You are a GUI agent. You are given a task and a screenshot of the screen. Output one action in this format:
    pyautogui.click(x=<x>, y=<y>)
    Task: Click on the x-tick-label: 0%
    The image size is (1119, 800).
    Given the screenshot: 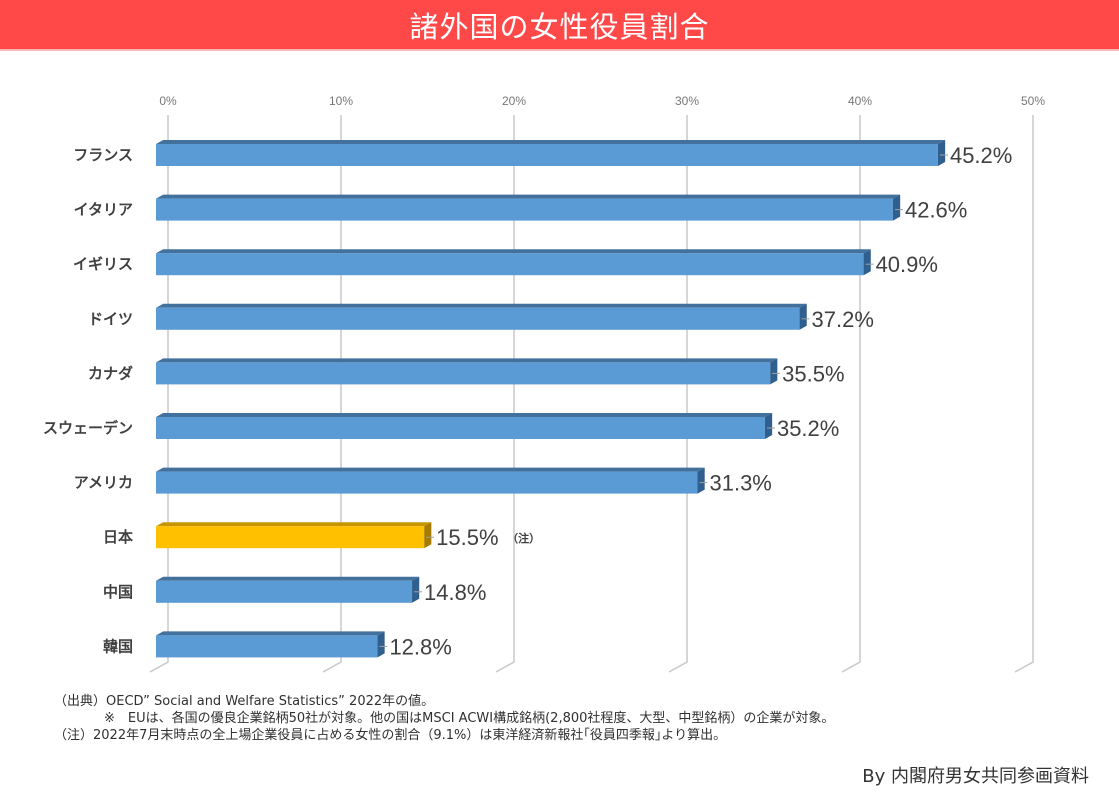 What is the action you would take?
    pyautogui.click(x=168, y=101)
    